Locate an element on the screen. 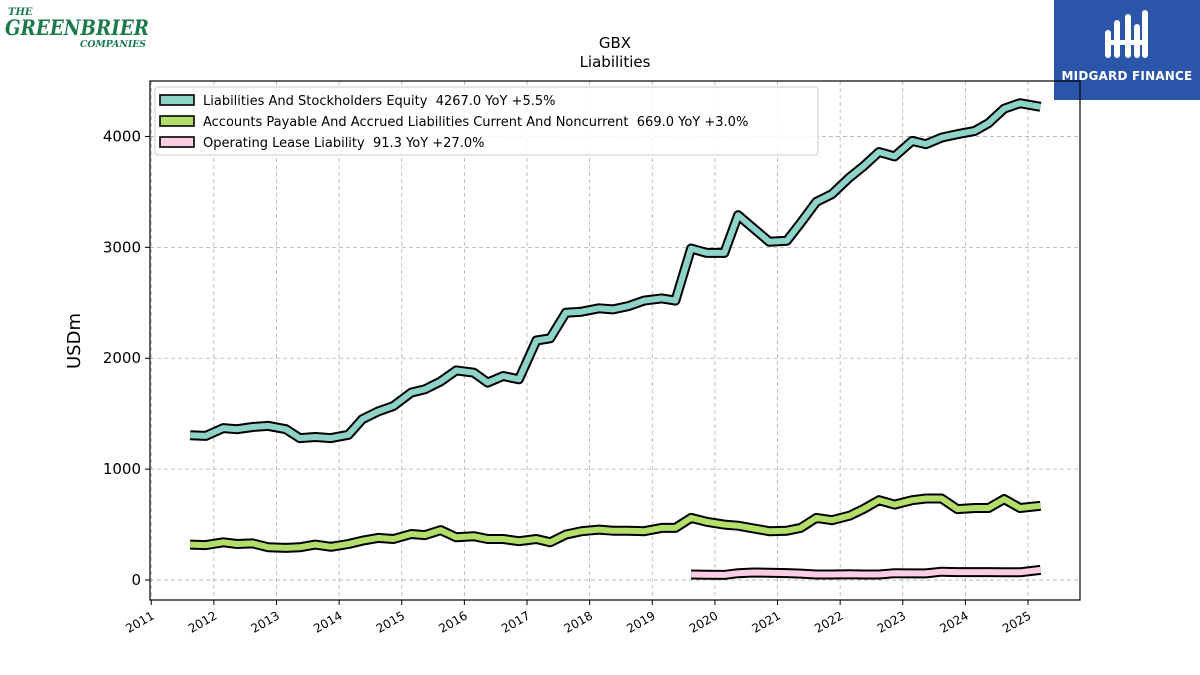  svg-text: COMPANIES is located at coordinates (113, 45).